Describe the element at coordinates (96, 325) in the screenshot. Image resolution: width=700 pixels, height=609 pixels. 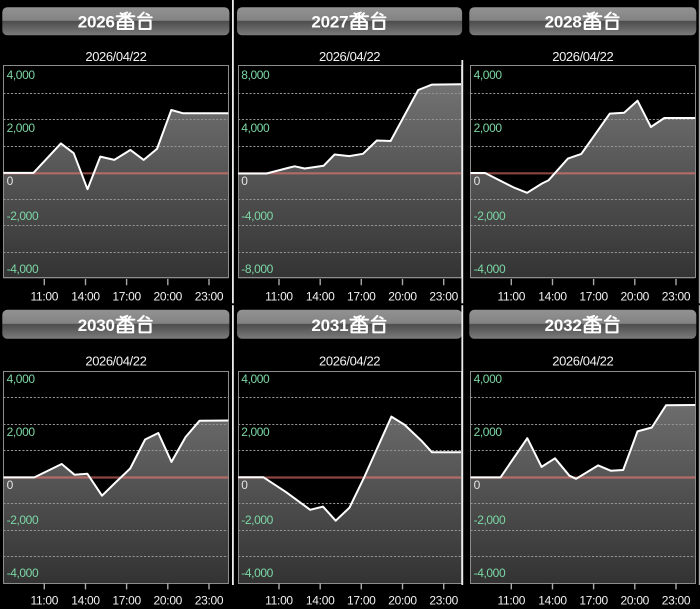
I see `svg-text: 2030` at that location.